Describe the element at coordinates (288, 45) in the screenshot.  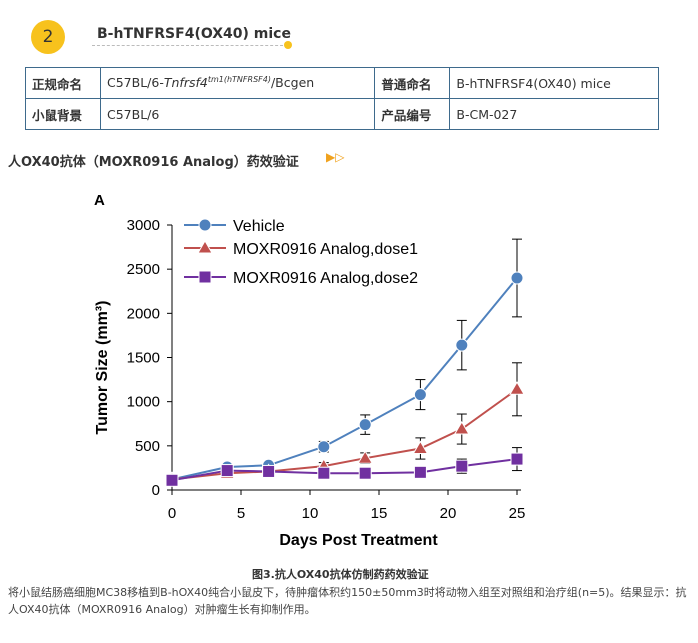
I see `title-dot` at that location.